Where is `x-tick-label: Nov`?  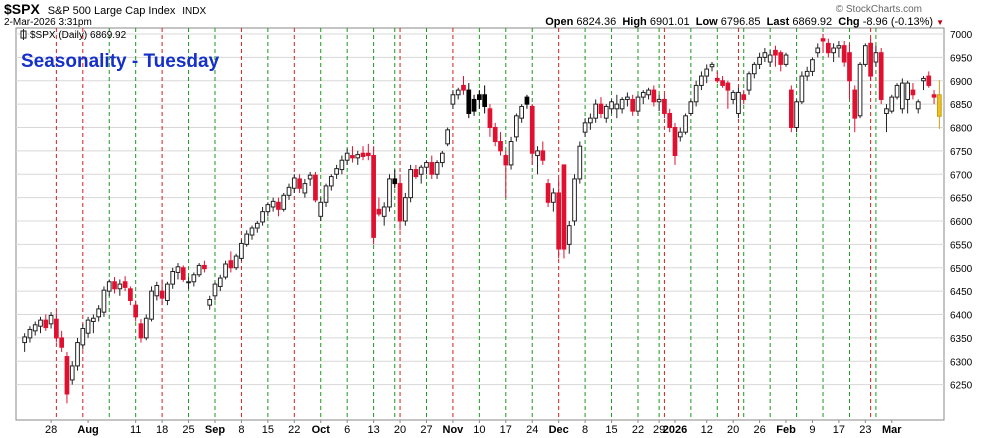
x-tick-label: Nov is located at coordinates (454, 430).